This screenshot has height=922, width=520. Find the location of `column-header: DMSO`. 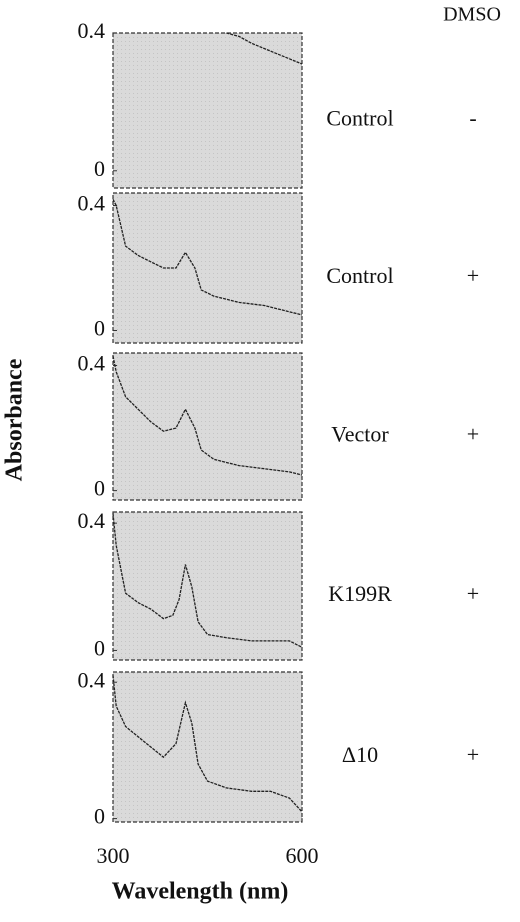

column-header: DMSO is located at coordinates (472, 15).